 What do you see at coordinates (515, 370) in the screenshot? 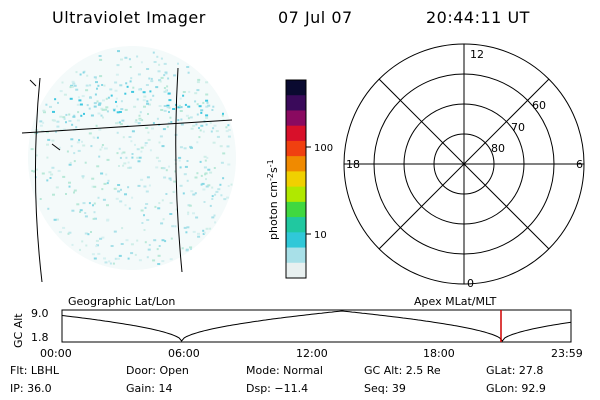
I see `glat-field: GLat: 27.8` at bounding box center [515, 370].